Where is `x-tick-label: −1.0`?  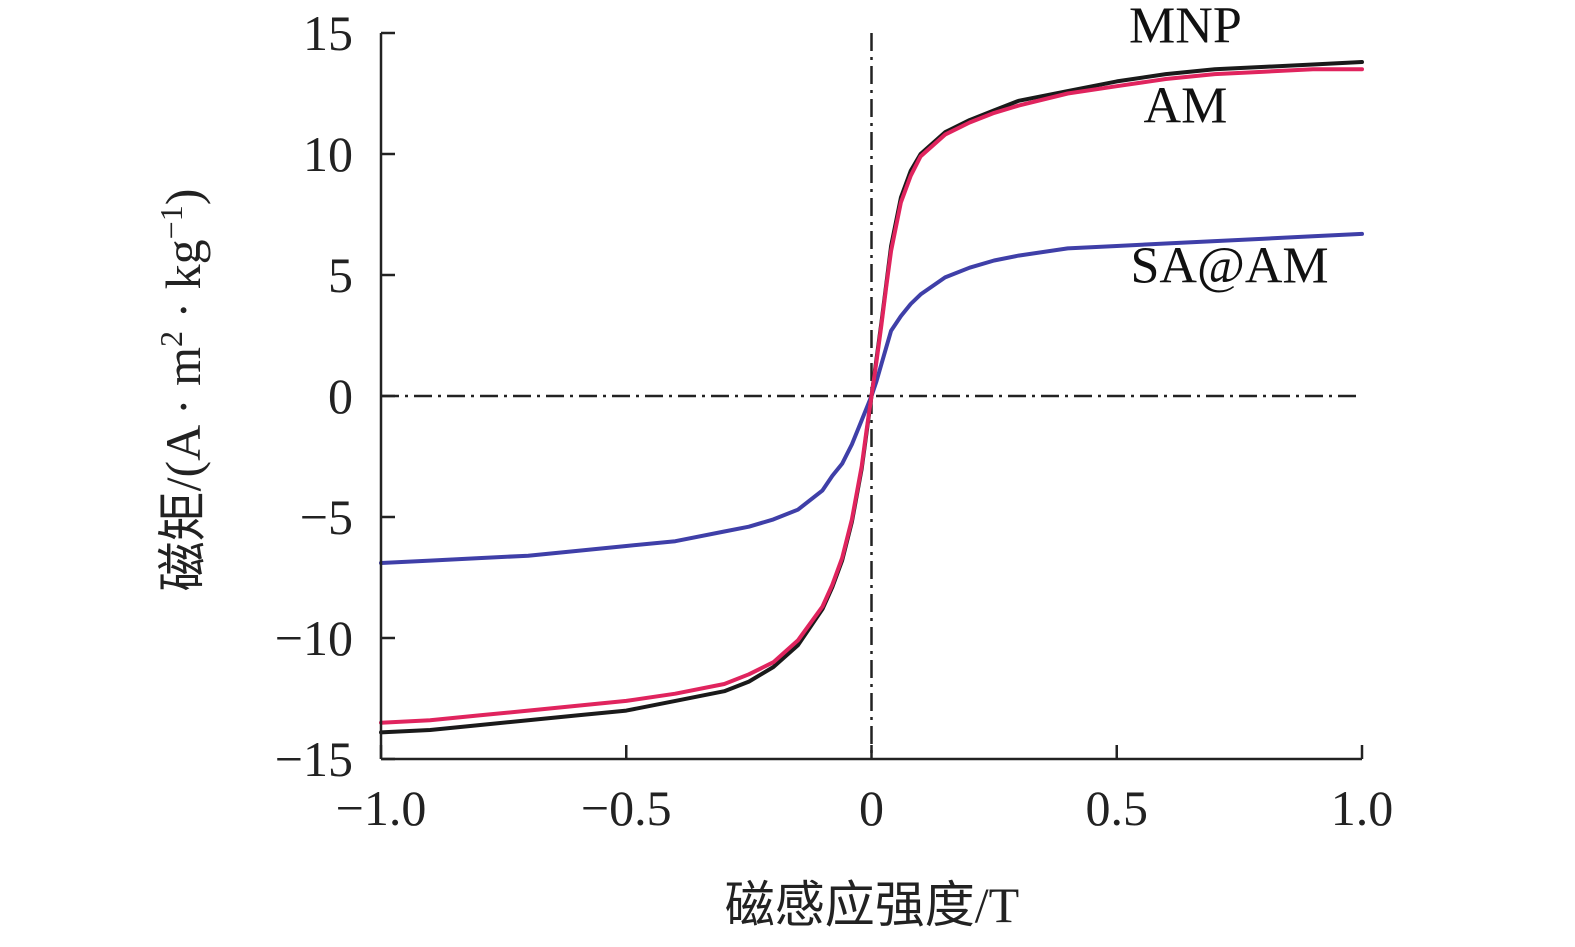
x-tick-label: −1.0 is located at coordinates (381, 808).